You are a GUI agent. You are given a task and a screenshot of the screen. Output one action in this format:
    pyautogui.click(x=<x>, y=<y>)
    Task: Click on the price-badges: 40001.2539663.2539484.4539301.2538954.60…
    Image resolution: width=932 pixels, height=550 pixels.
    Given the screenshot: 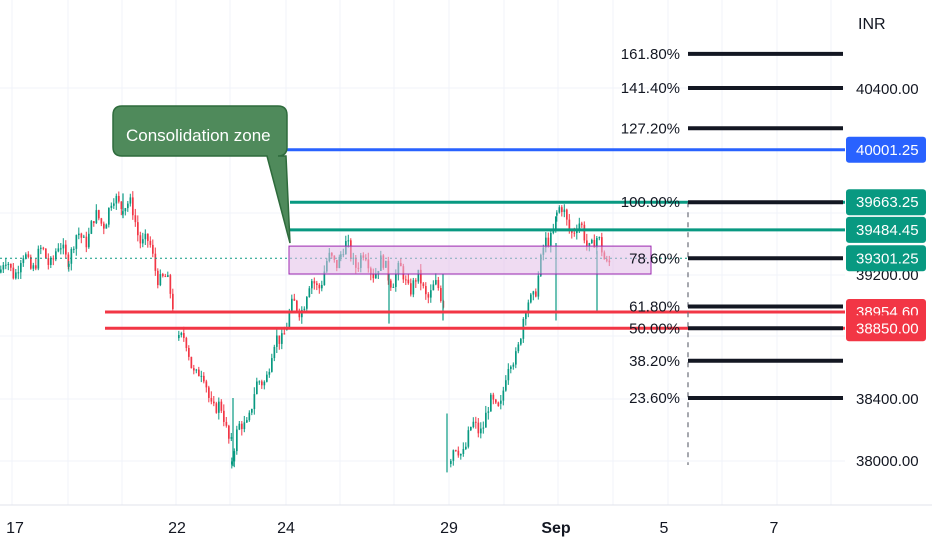 What is the action you would take?
    pyautogui.click(x=886, y=239)
    